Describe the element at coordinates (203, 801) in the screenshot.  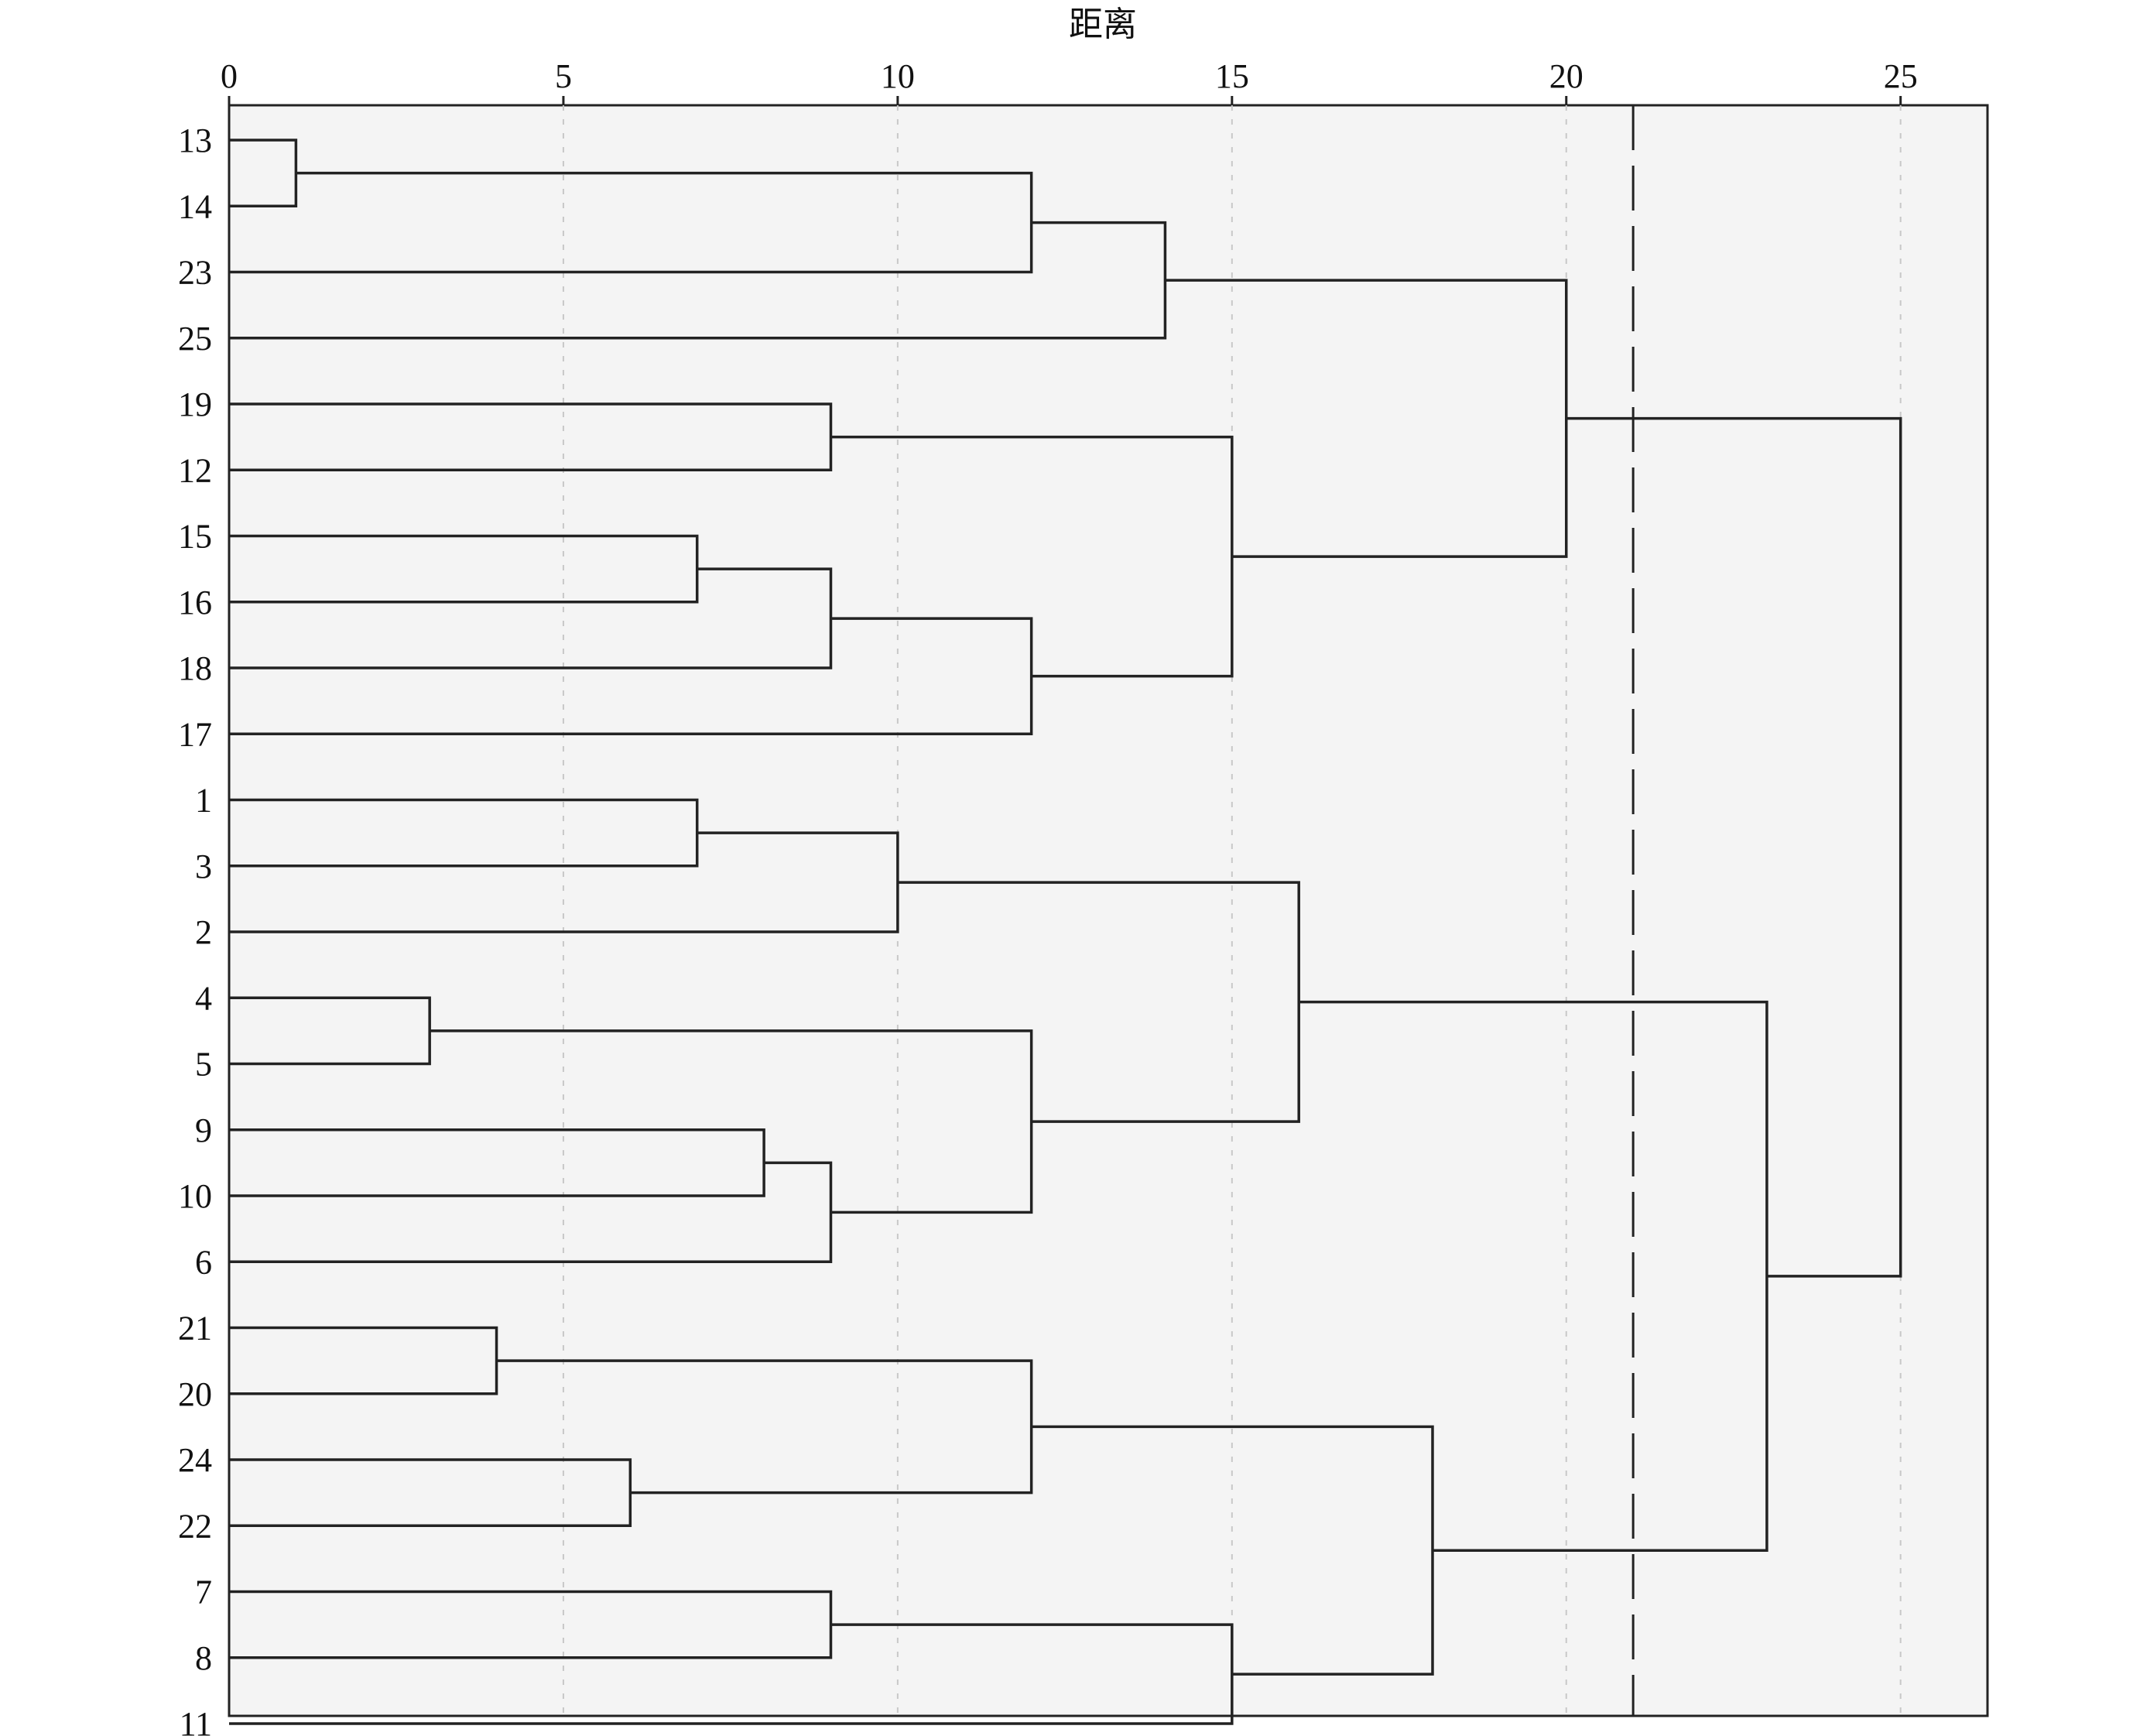
I see `leaf-label-1: 1` at that location.